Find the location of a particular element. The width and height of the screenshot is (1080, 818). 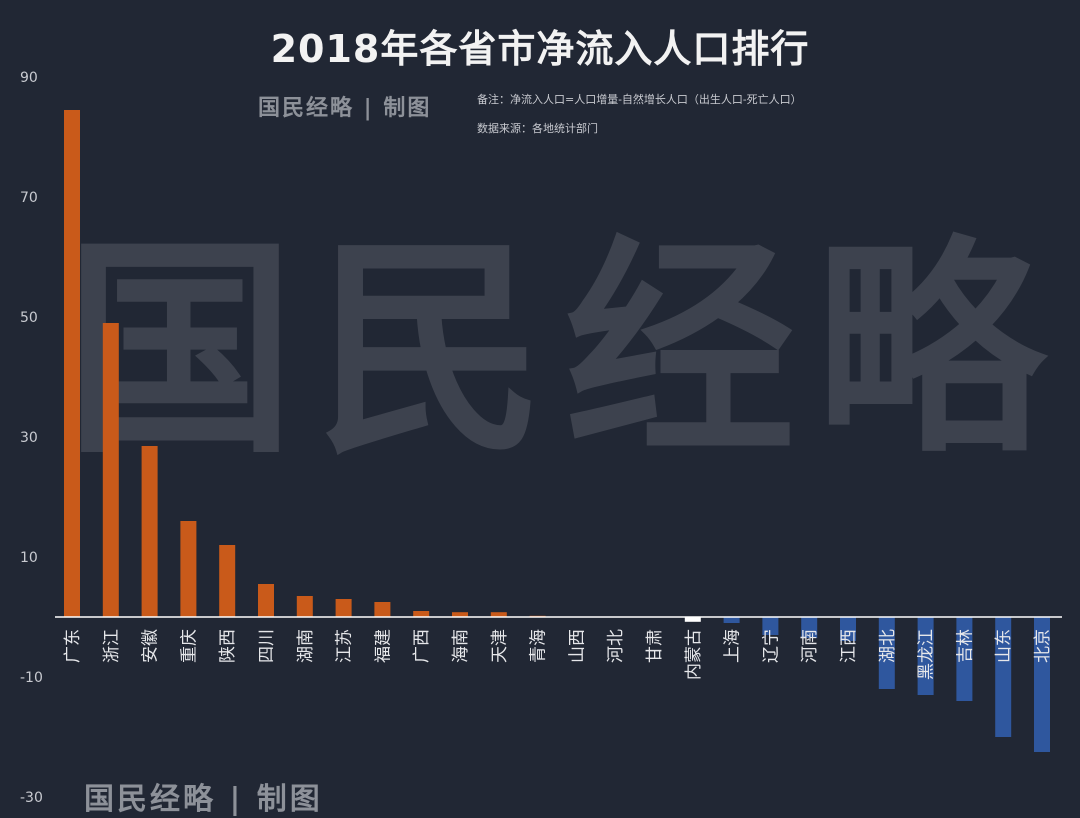

x-tick-label: 湖南 is located at coordinates (306, 646).